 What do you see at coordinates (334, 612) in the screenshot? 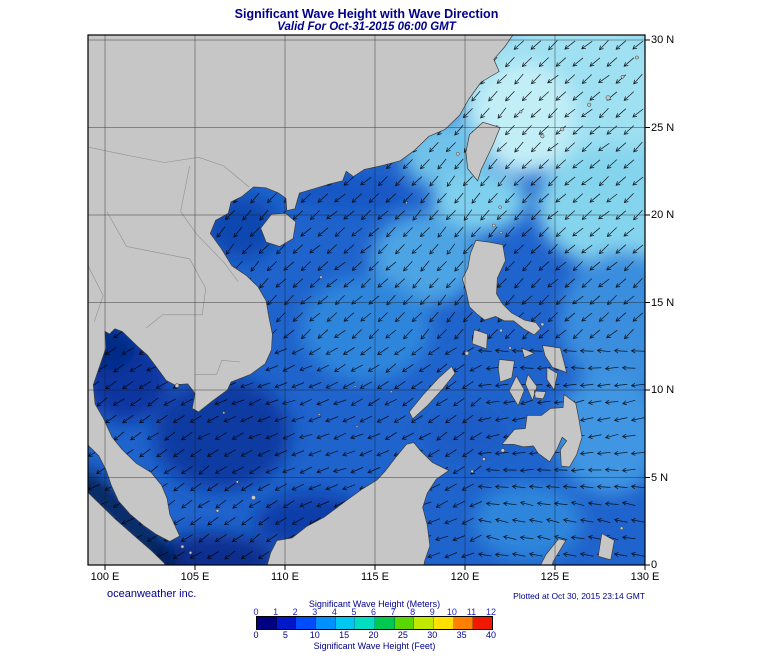
I see `legend-meters-value: 4` at bounding box center [334, 612].